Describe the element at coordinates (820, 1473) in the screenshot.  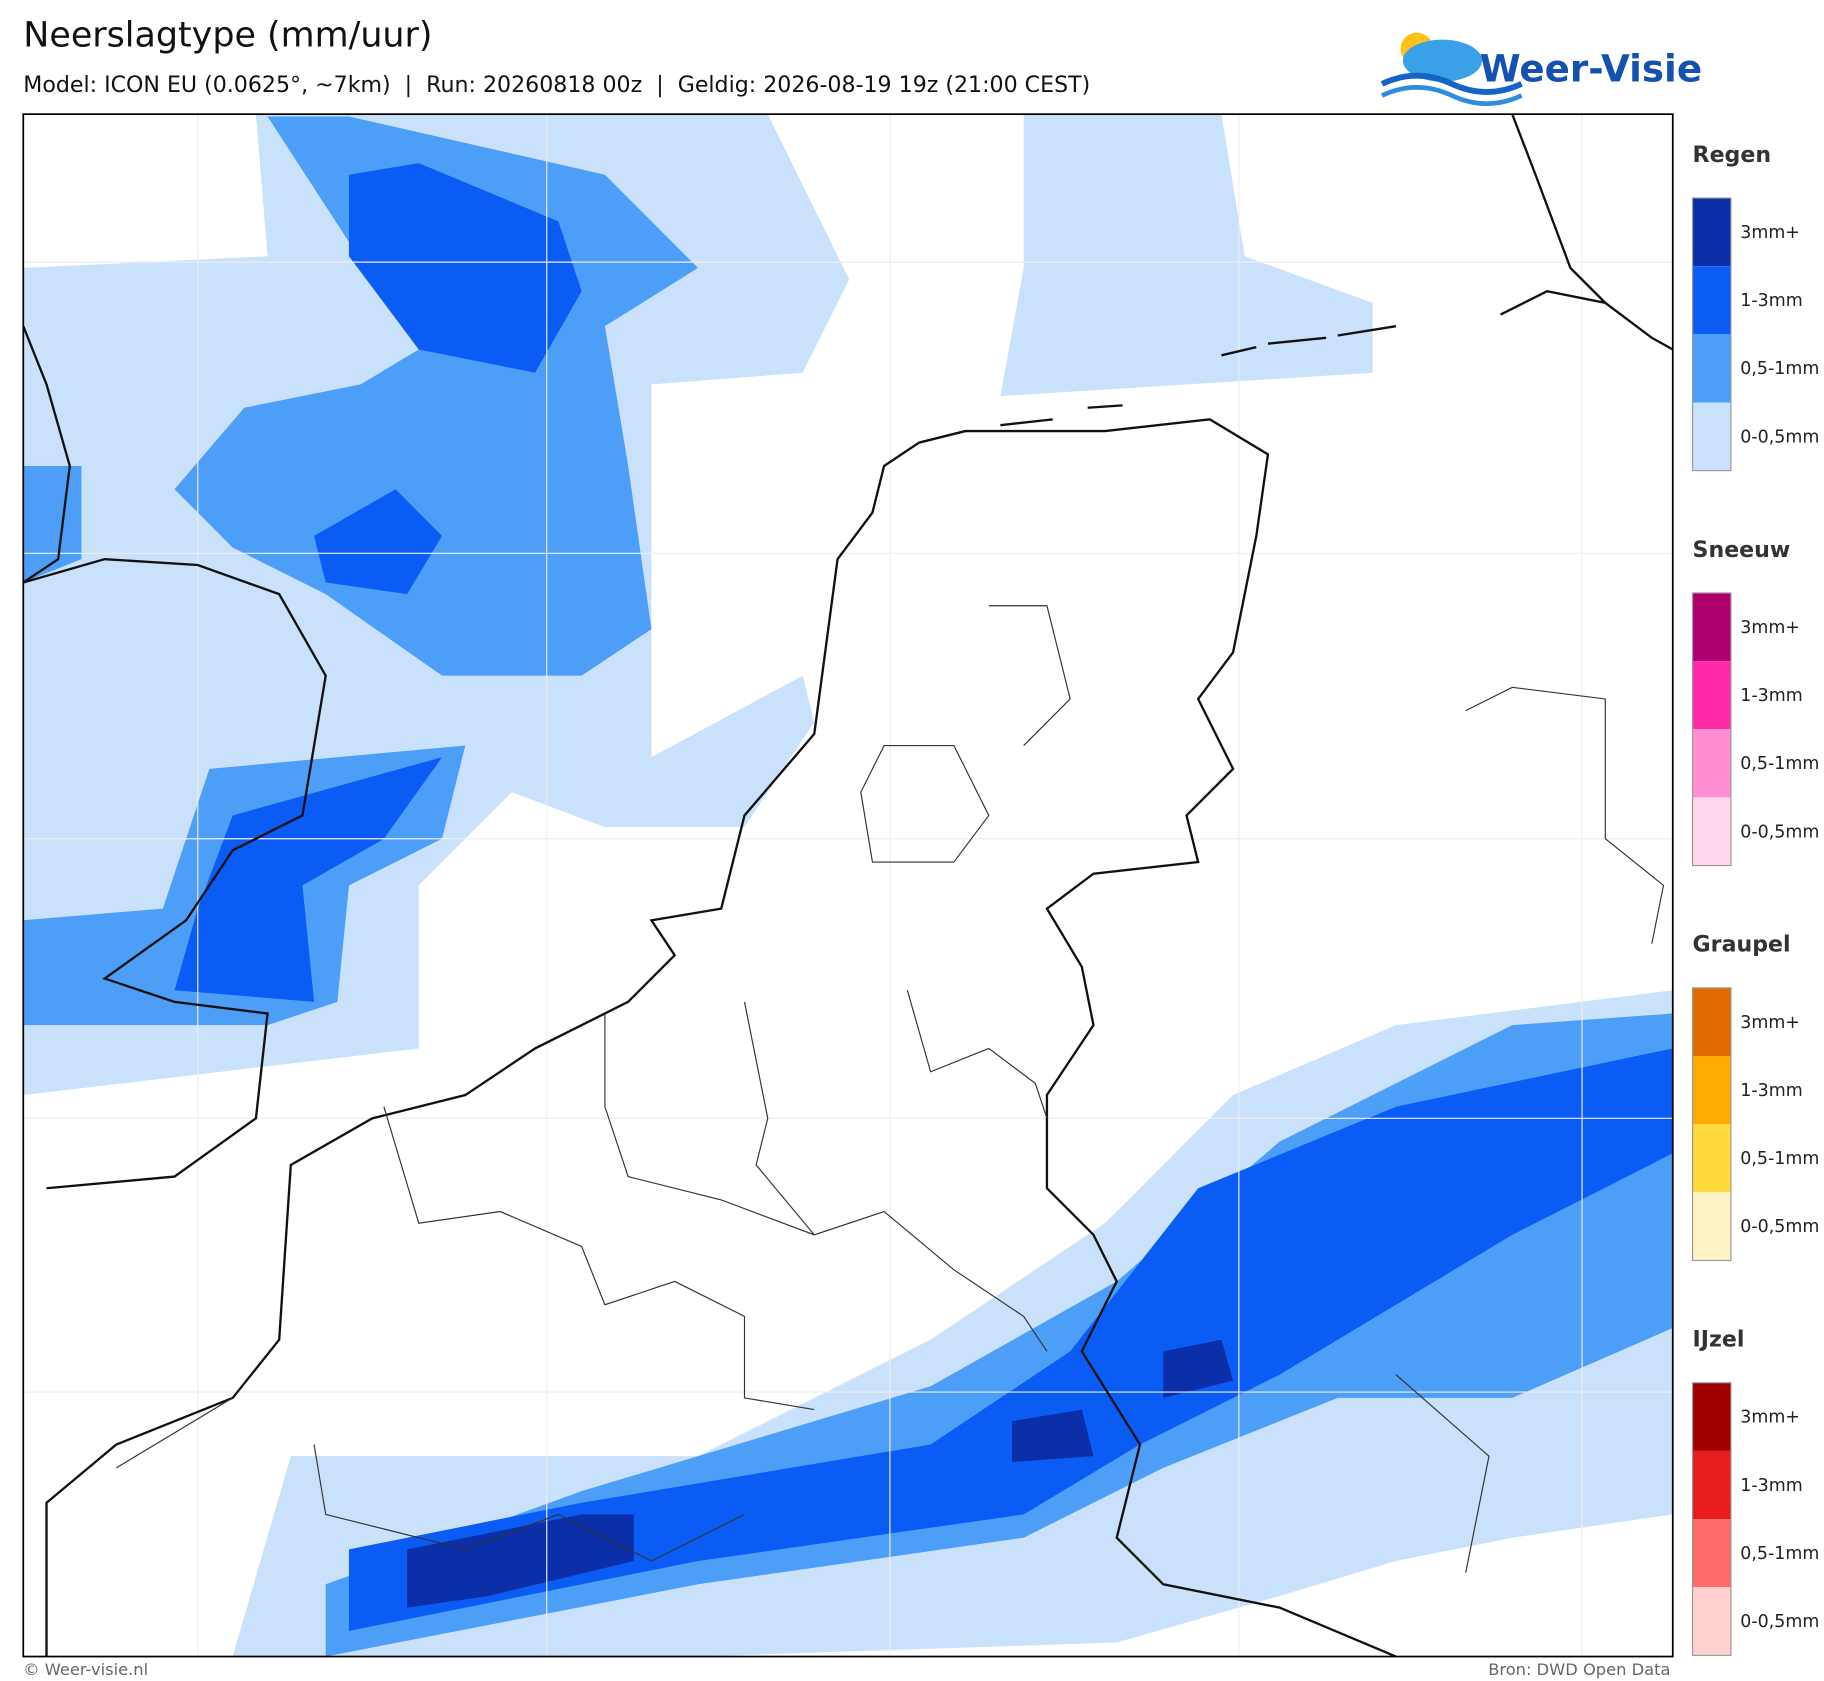
I see `precip-extreme` at that location.